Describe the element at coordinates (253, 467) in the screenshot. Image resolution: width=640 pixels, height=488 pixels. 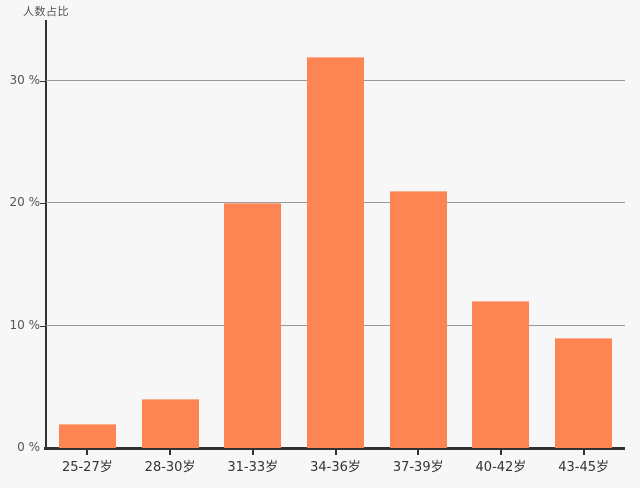
I see `x-axis-tick-label: 31-33岁` at that location.